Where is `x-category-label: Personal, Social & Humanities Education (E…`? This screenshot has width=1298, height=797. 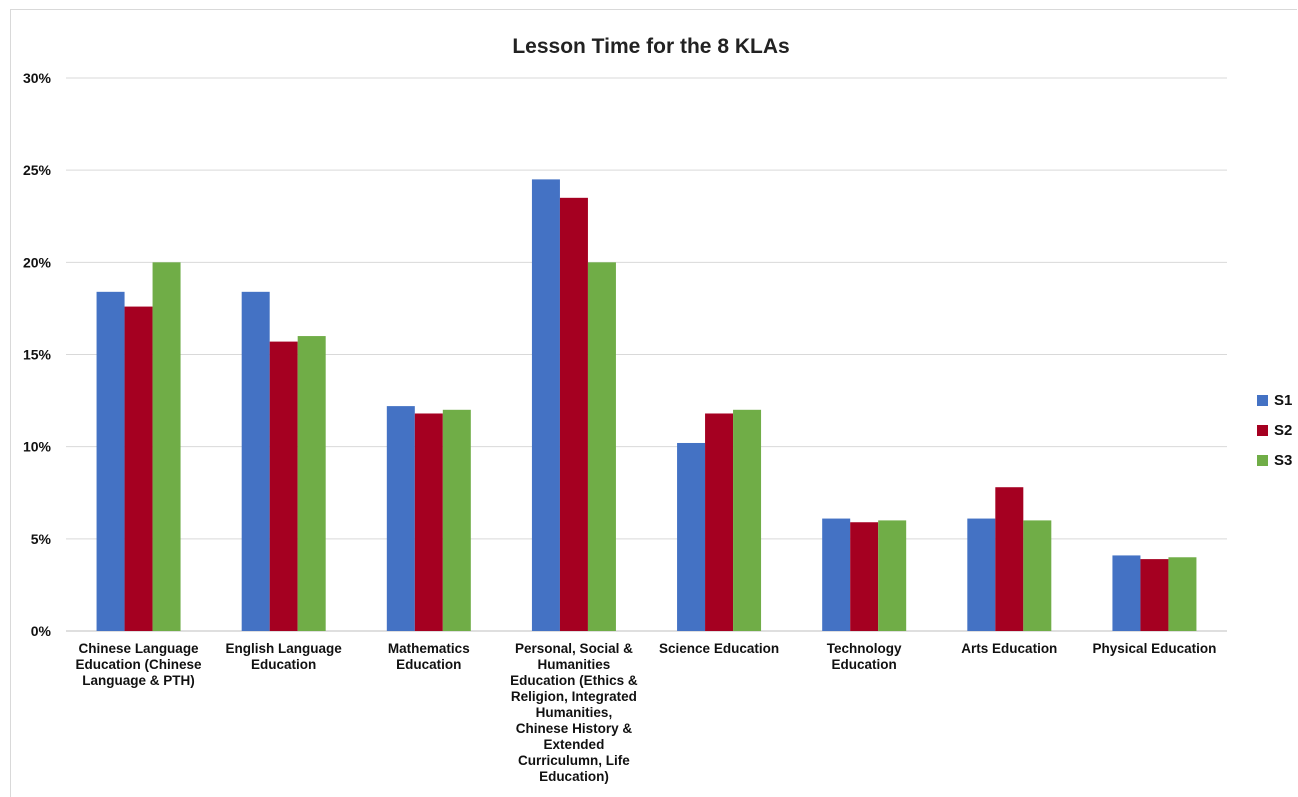 x-category-label: Personal, Social & Humanities Education (E… is located at coordinates (574, 712).